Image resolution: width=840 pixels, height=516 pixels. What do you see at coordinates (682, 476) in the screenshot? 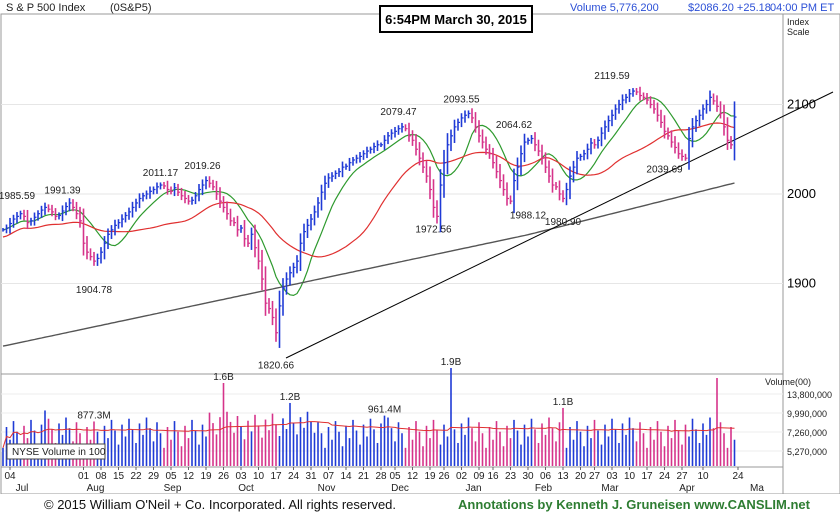
I see `date-tick-label: 27` at bounding box center [682, 476].